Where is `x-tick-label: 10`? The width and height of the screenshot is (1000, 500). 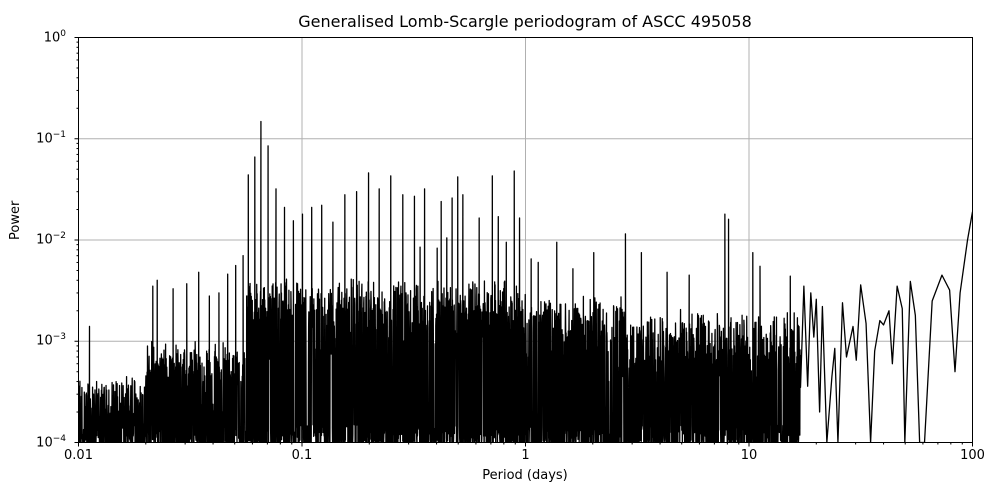
x-tick-label: 10 is located at coordinates (749, 455).